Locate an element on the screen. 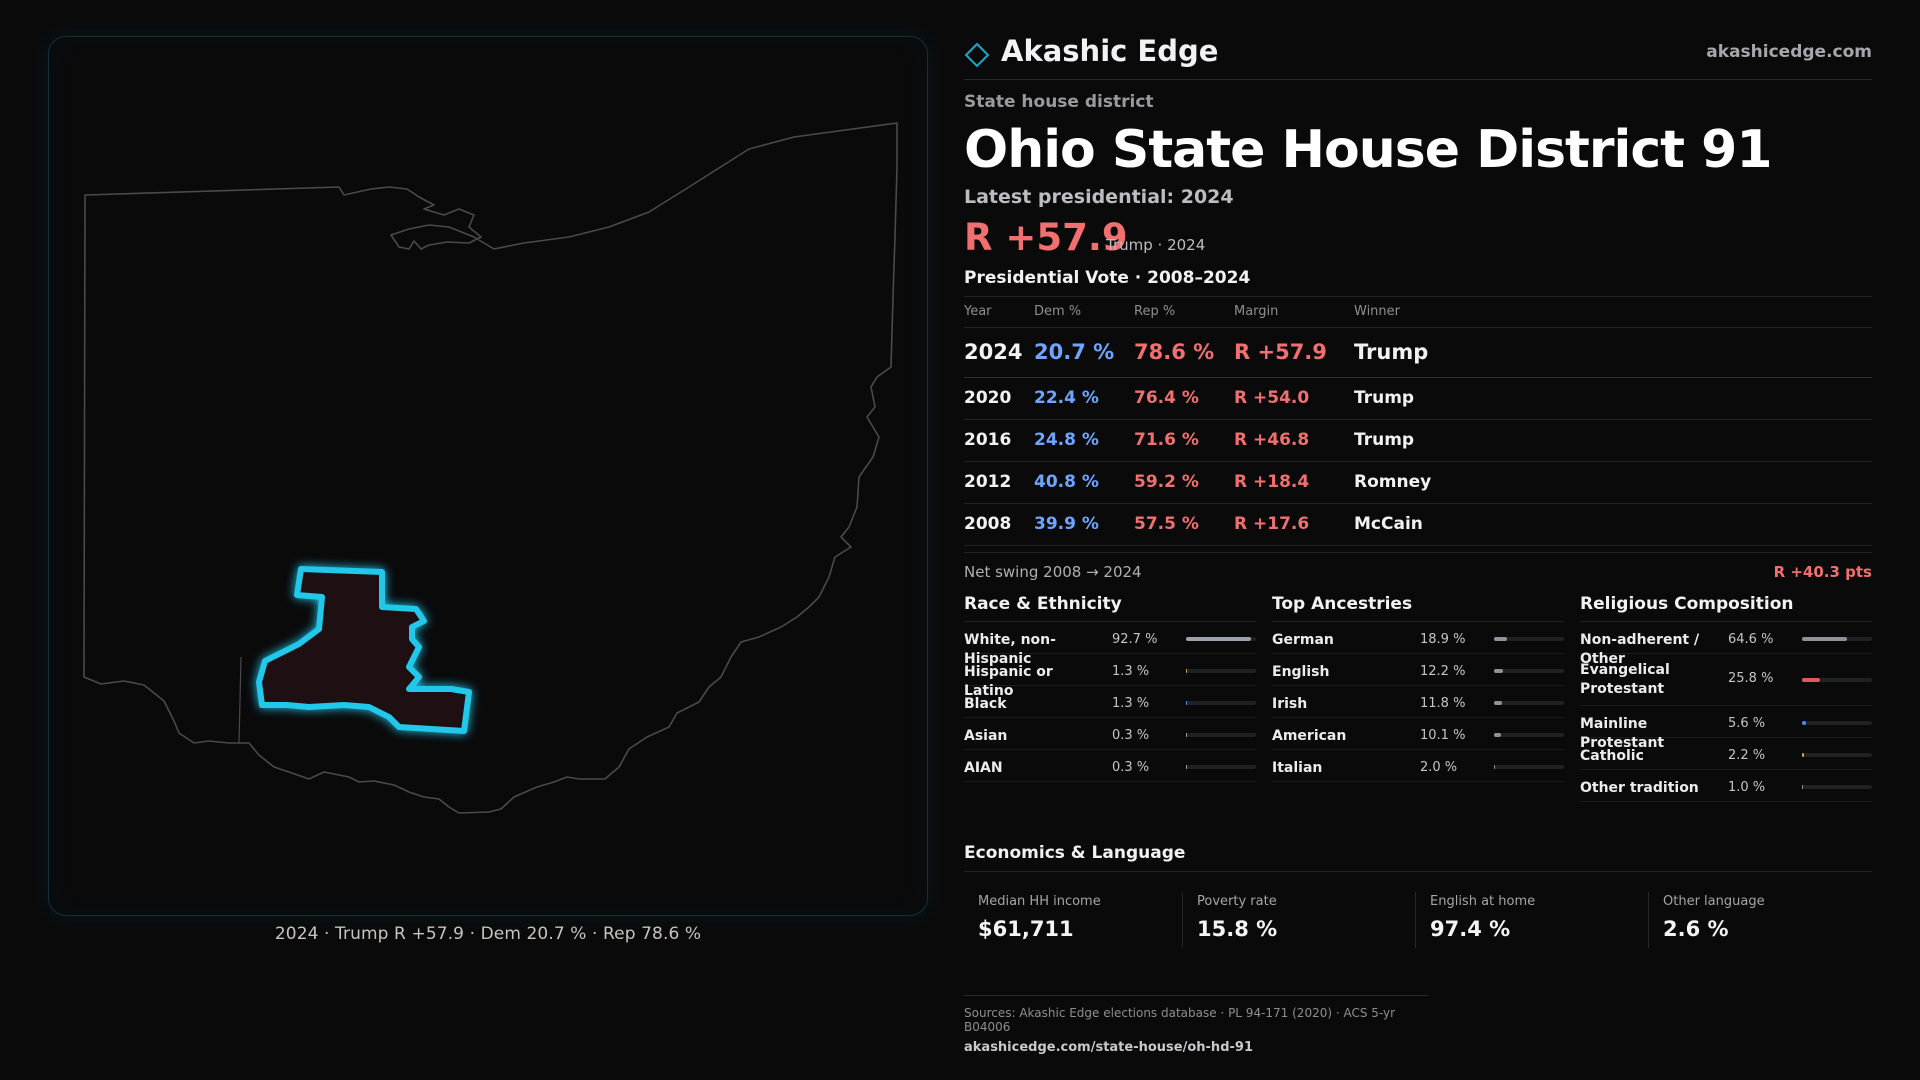  cell-margin: R +46.8 is located at coordinates (1294, 440).